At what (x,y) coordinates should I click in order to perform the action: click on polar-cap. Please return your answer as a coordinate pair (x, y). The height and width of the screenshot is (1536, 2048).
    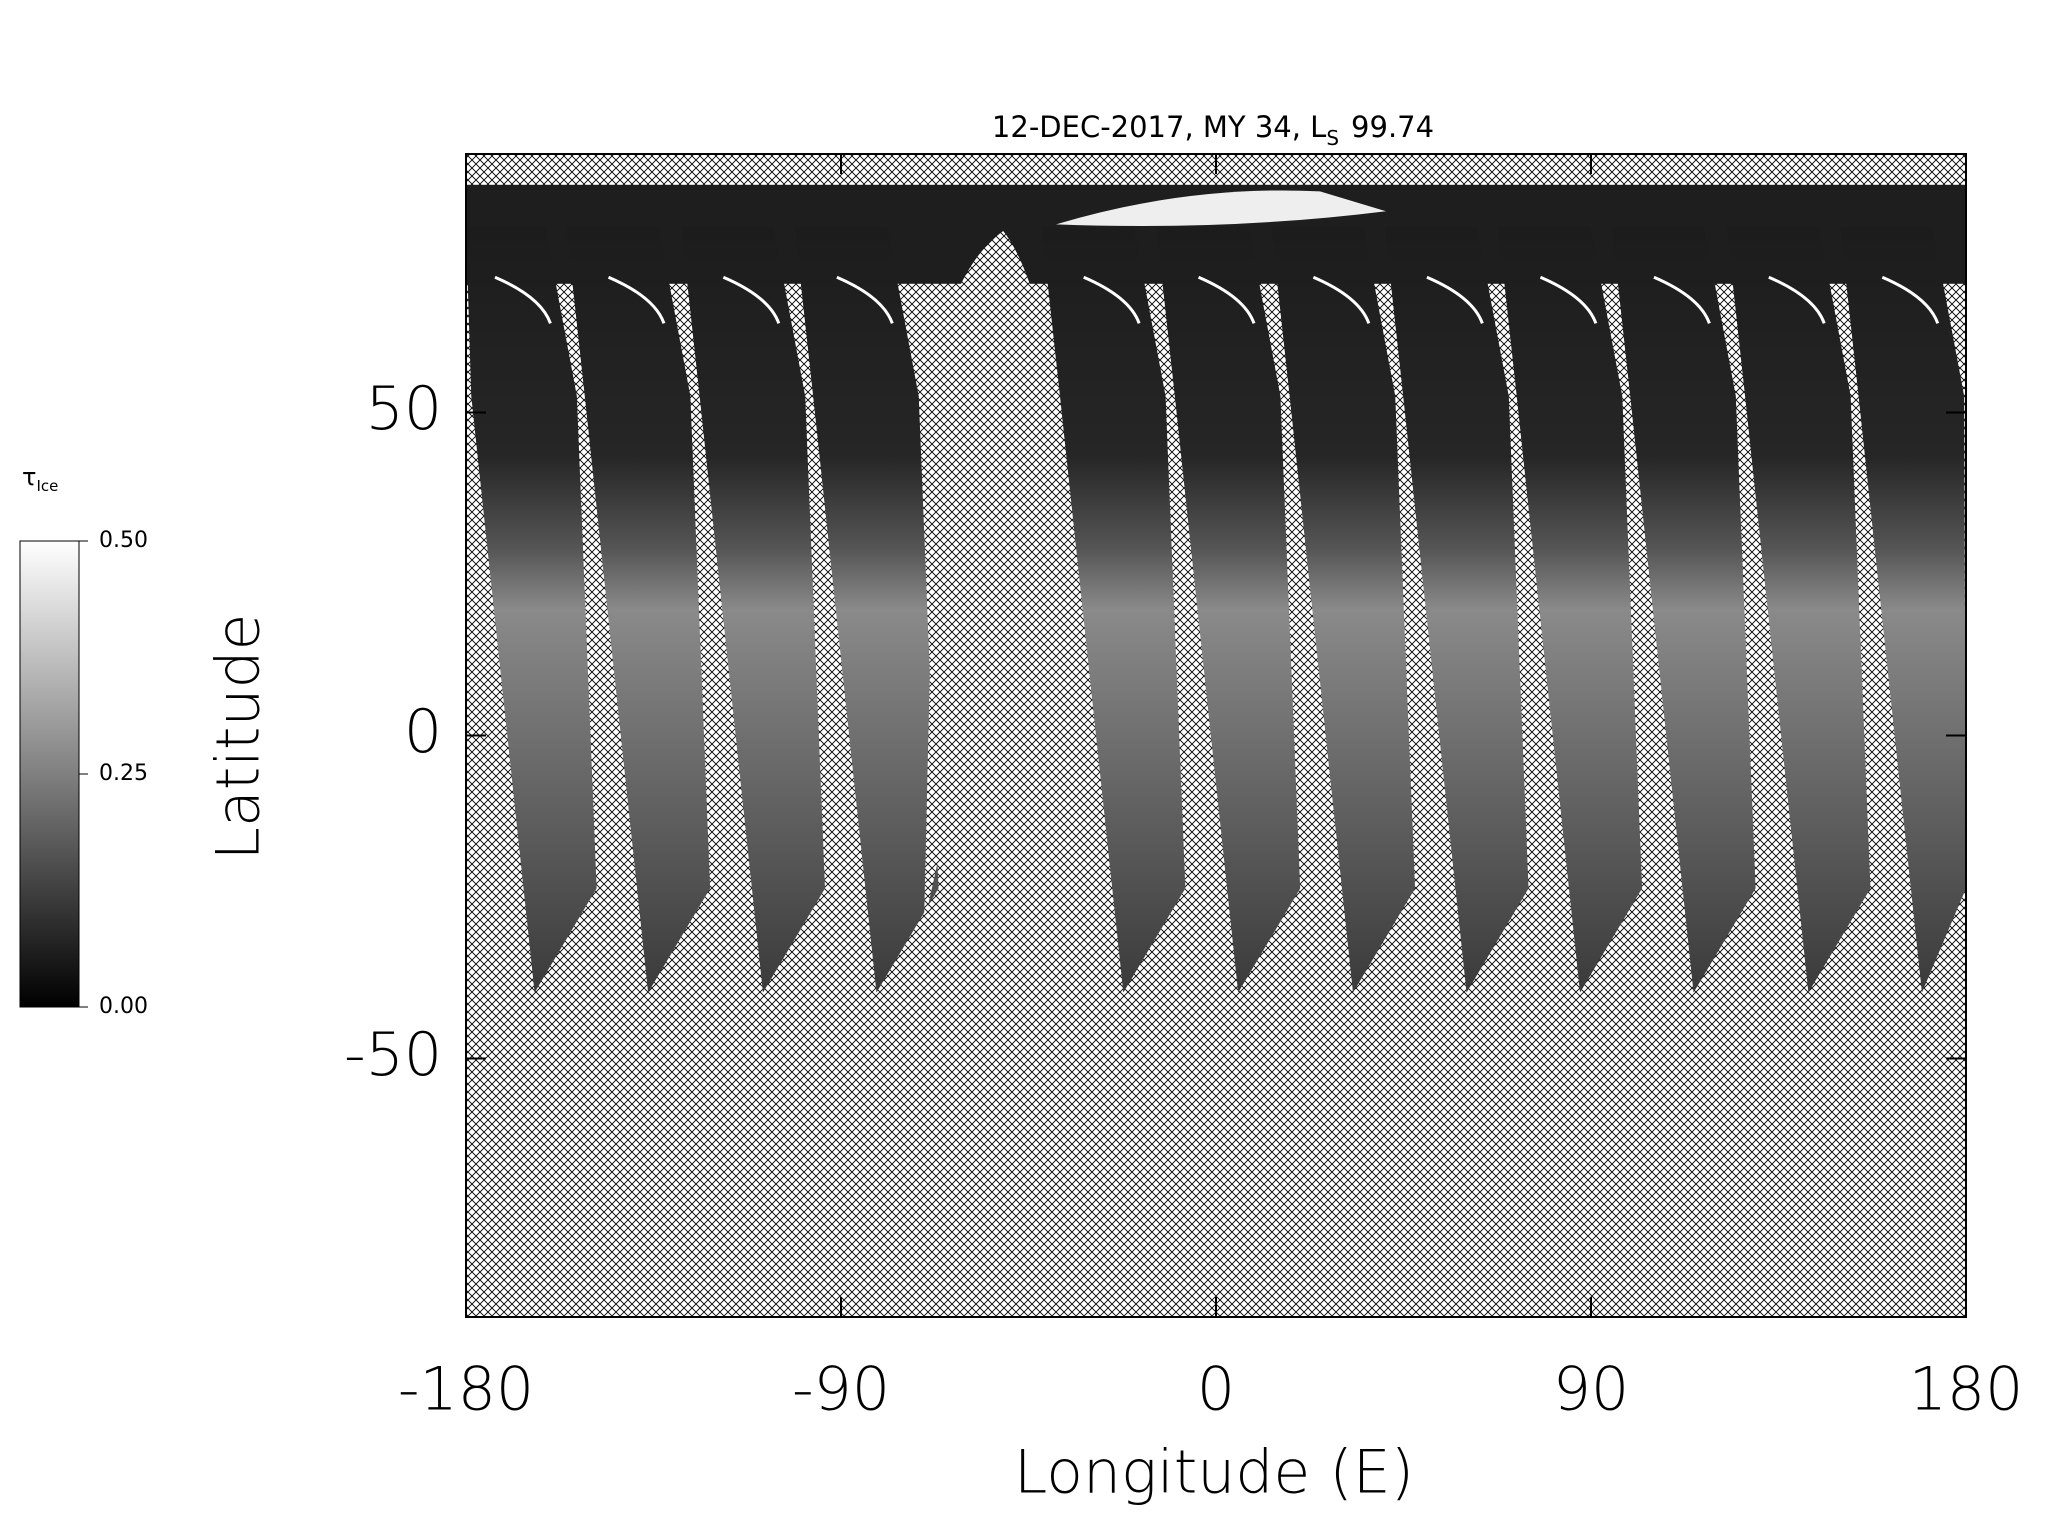
    Looking at the image, I should click on (1221, 208).